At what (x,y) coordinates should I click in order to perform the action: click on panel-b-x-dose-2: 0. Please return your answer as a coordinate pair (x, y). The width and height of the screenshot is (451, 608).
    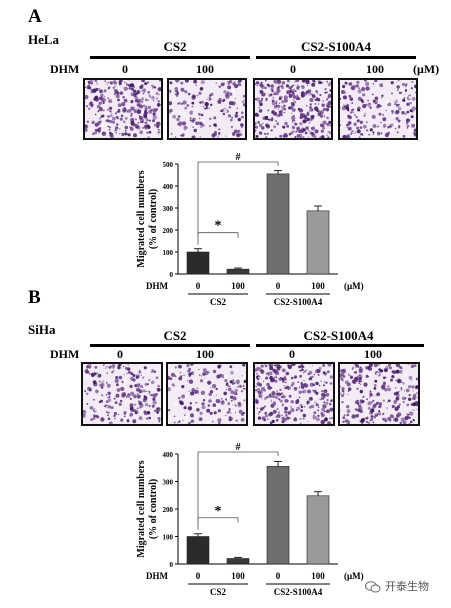
    Looking at the image, I should click on (278, 576).